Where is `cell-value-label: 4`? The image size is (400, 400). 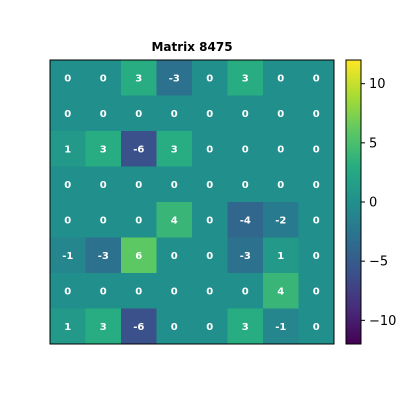 cell-value-label: 4 is located at coordinates (174, 220).